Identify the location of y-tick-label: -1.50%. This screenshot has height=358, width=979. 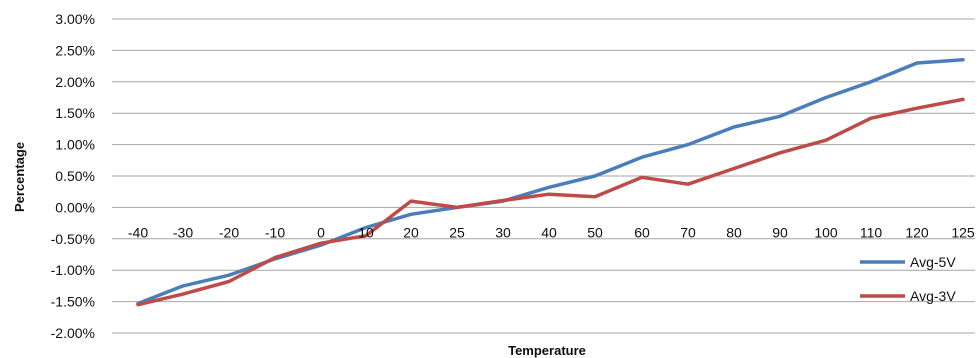
(73, 302).